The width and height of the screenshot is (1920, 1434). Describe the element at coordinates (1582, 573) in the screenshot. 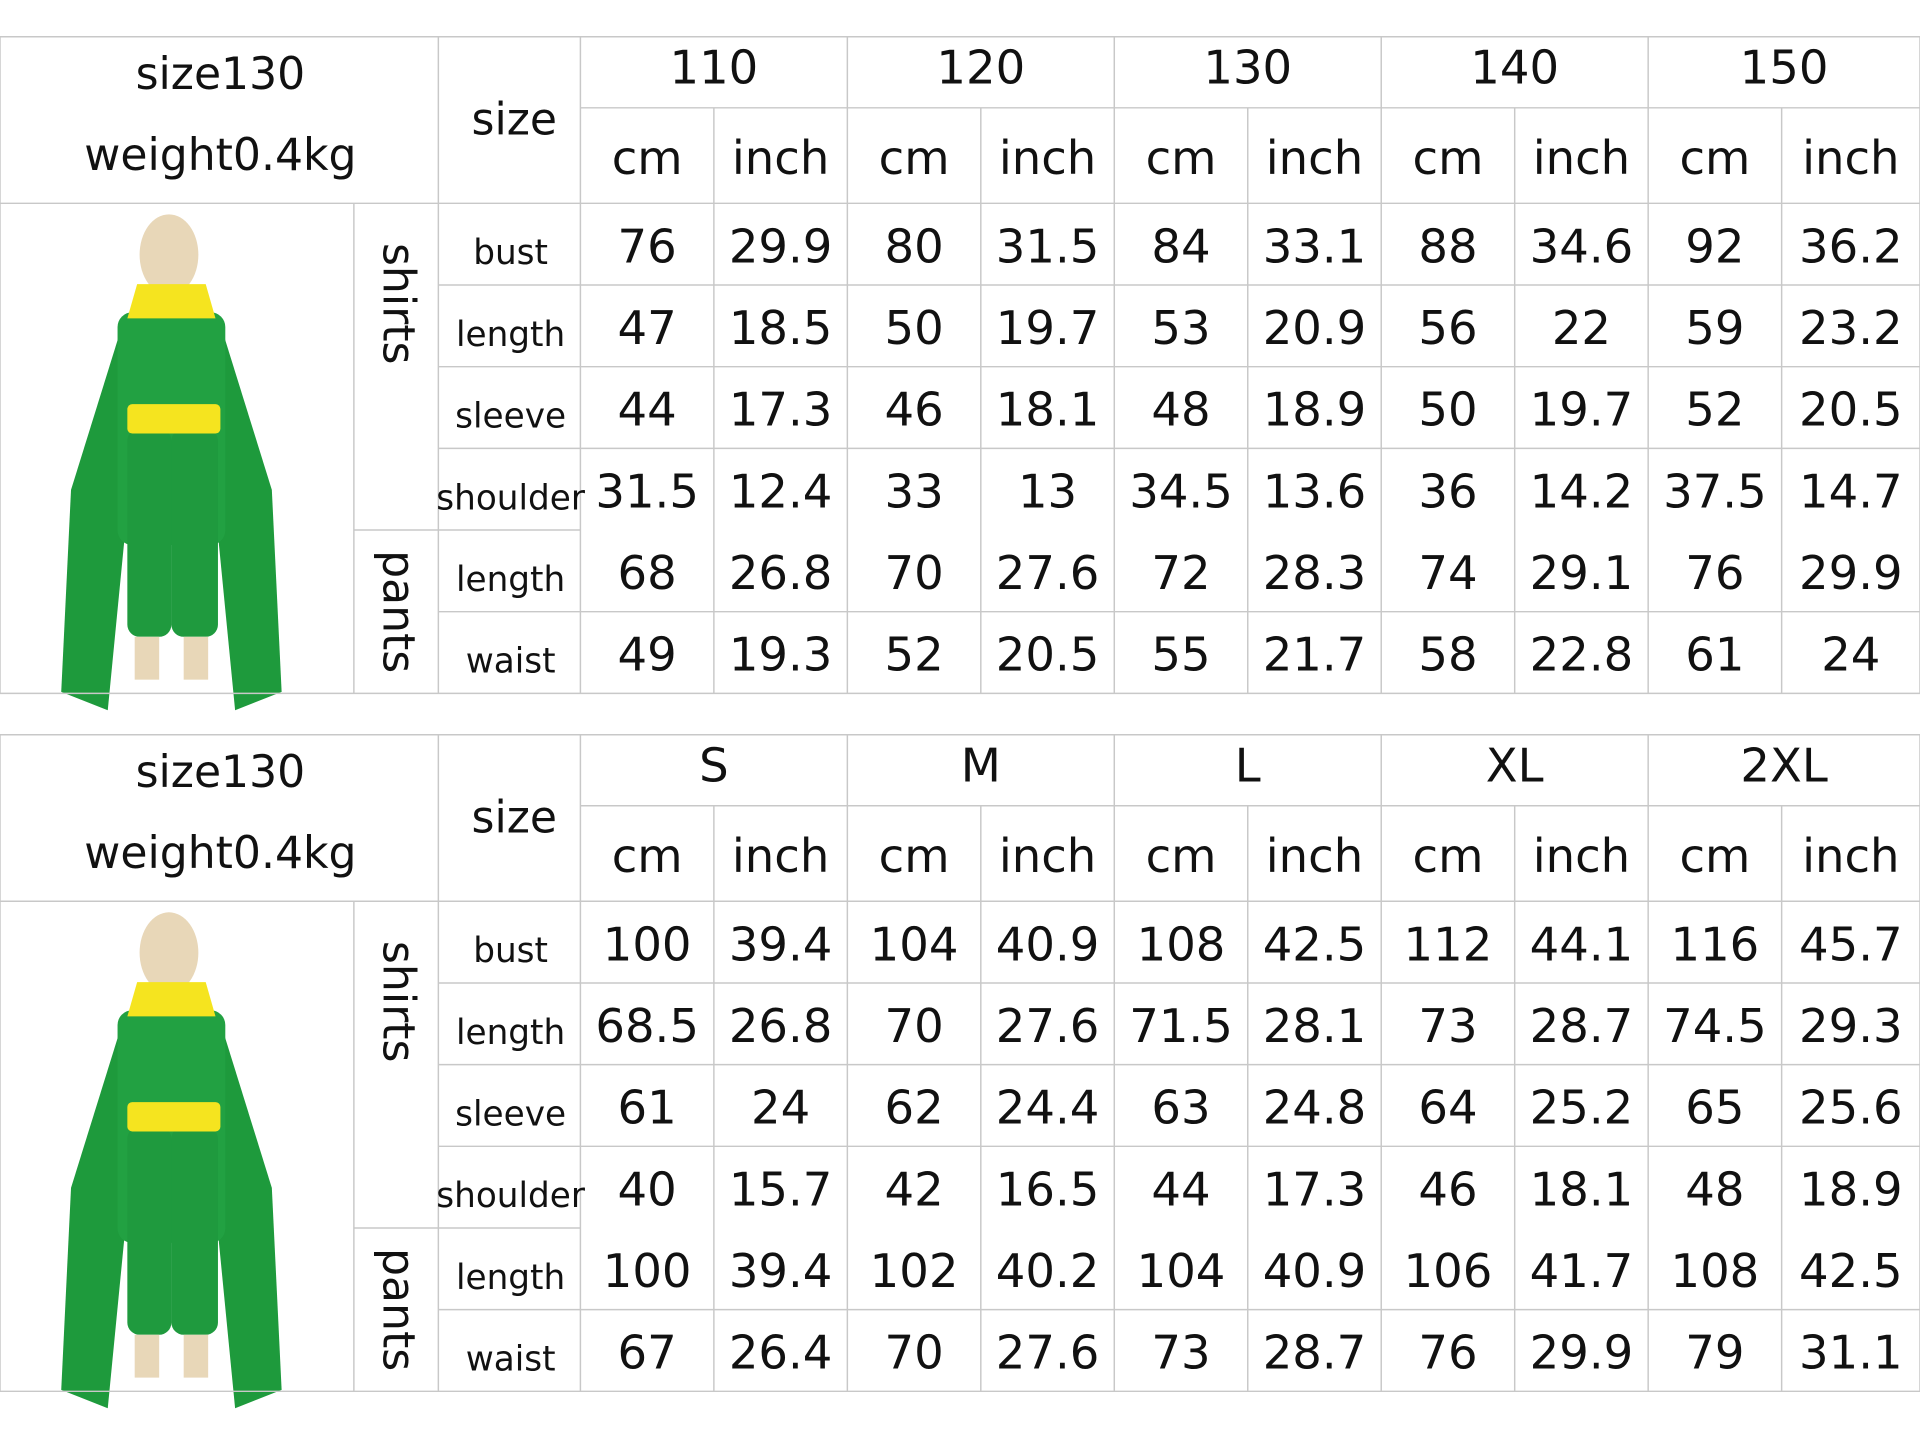

I see `cell-value: 29.1` at that location.